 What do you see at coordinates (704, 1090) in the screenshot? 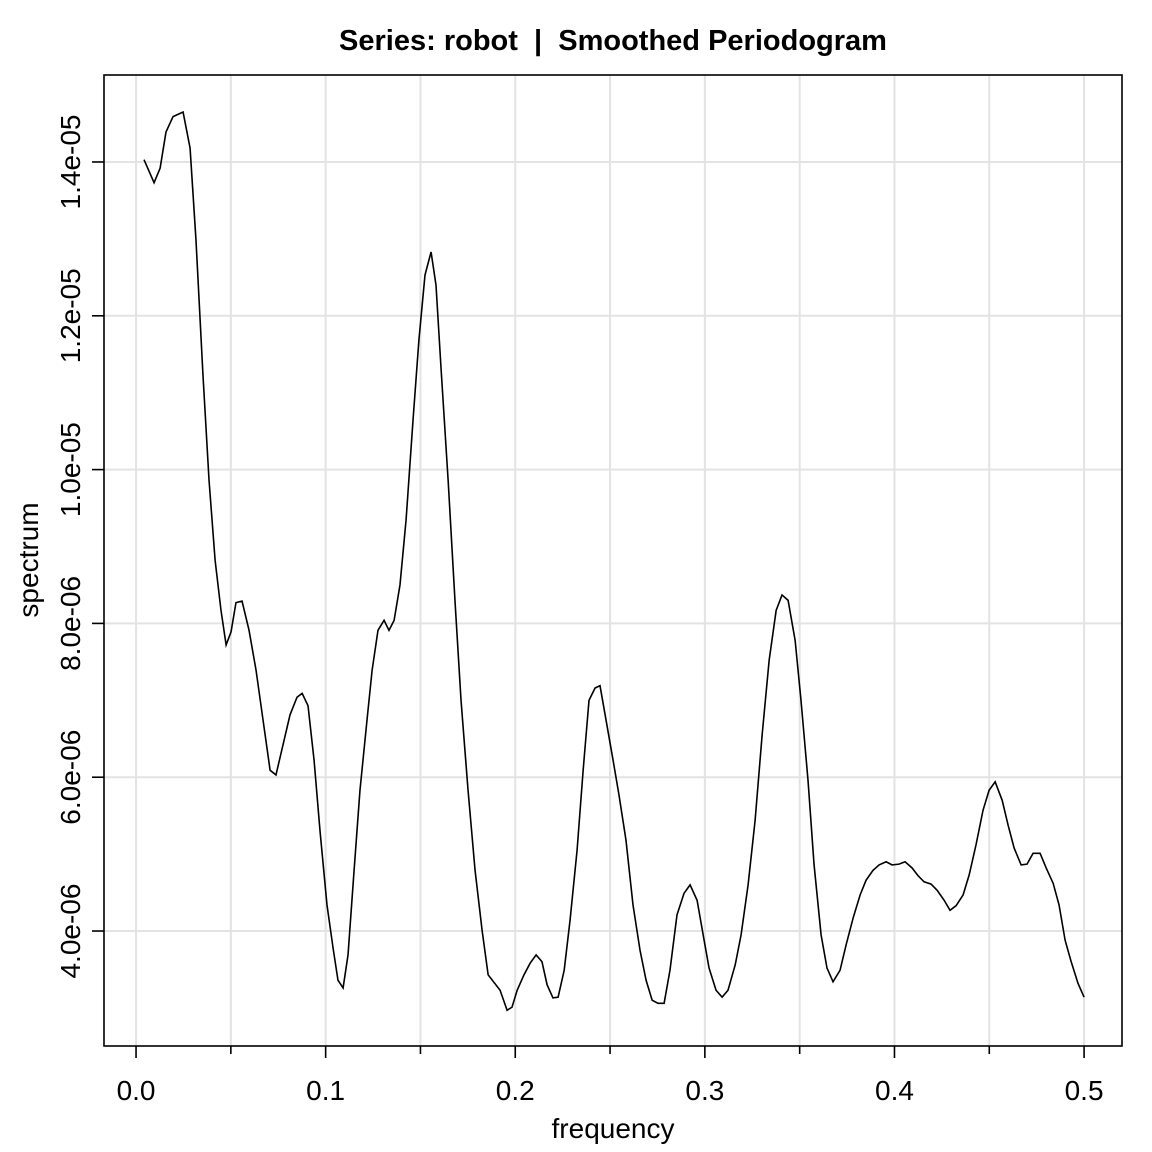
I see `x-tick-label: 0.3` at bounding box center [704, 1090].